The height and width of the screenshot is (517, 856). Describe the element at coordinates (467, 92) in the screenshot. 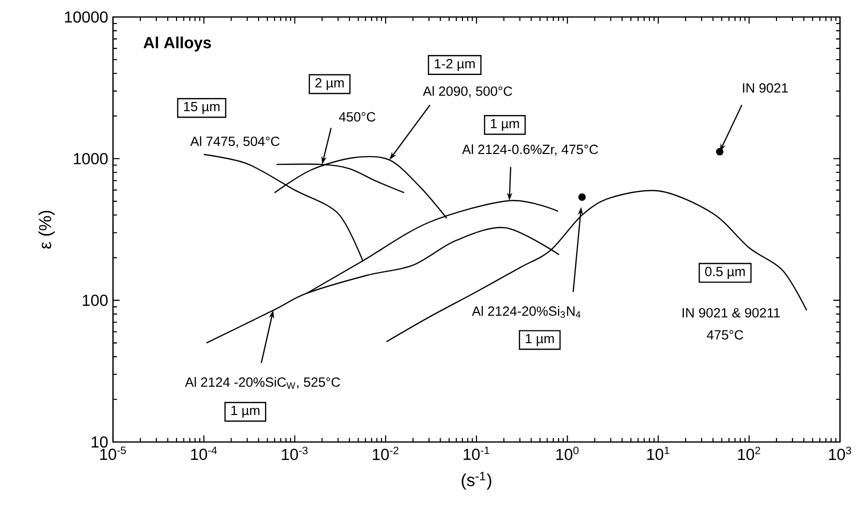

I see `annotation: Al 2090, 500°C` at that location.